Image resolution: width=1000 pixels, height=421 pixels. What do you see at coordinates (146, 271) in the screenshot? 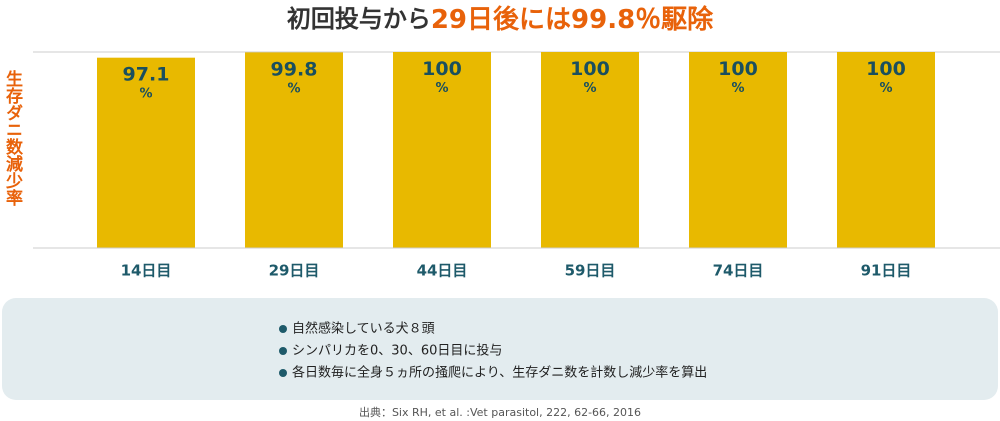
I see `x-tick-label: 14日目` at bounding box center [146, 271].